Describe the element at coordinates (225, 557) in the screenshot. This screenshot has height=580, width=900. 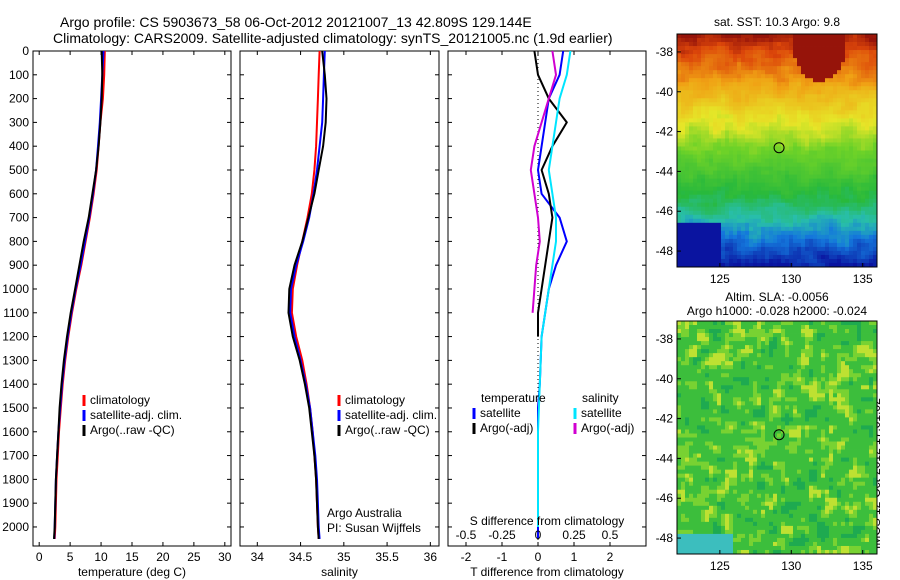
I see `x-tick-label: 30` at that location.